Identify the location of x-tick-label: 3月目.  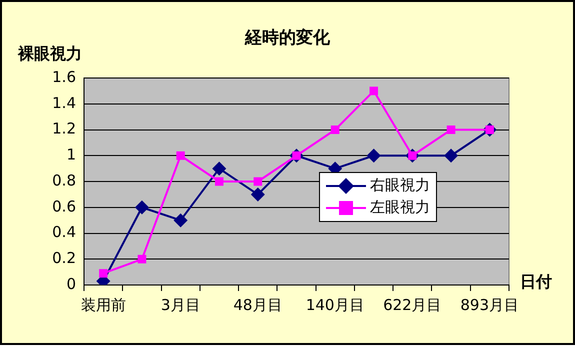
(180, 305).